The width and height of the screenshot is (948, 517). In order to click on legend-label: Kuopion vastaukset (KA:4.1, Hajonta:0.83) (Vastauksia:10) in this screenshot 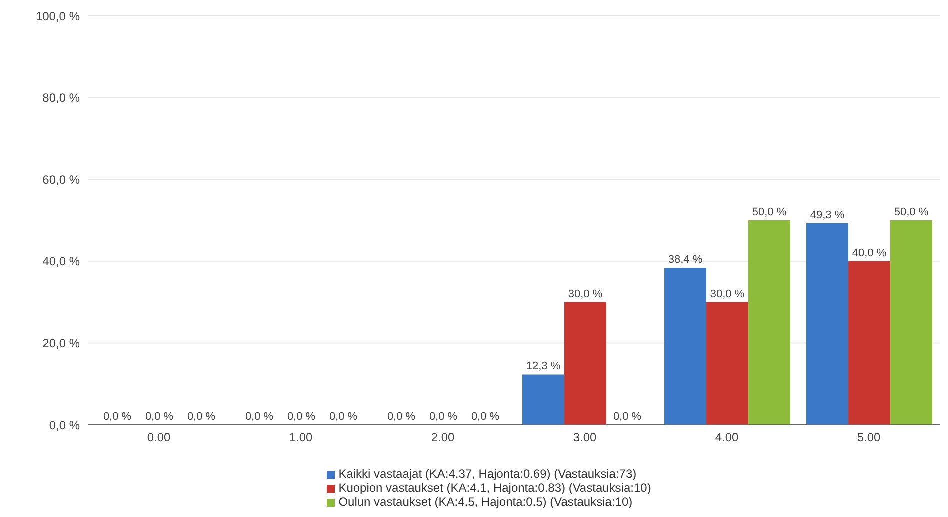, I will do `click(495, 488)`.